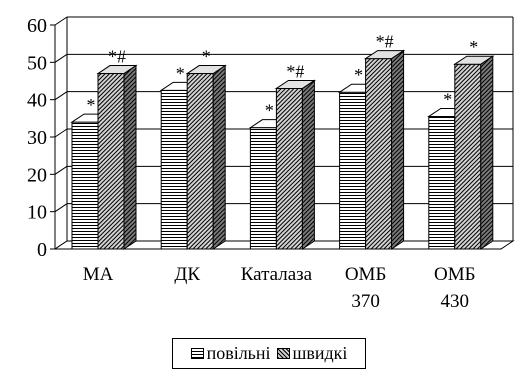 The height and width of the screenshot is (376, 525). Describe the element at coordinates (37, 175) in the screenshot. I see `y-tick-label: 20` at that location.